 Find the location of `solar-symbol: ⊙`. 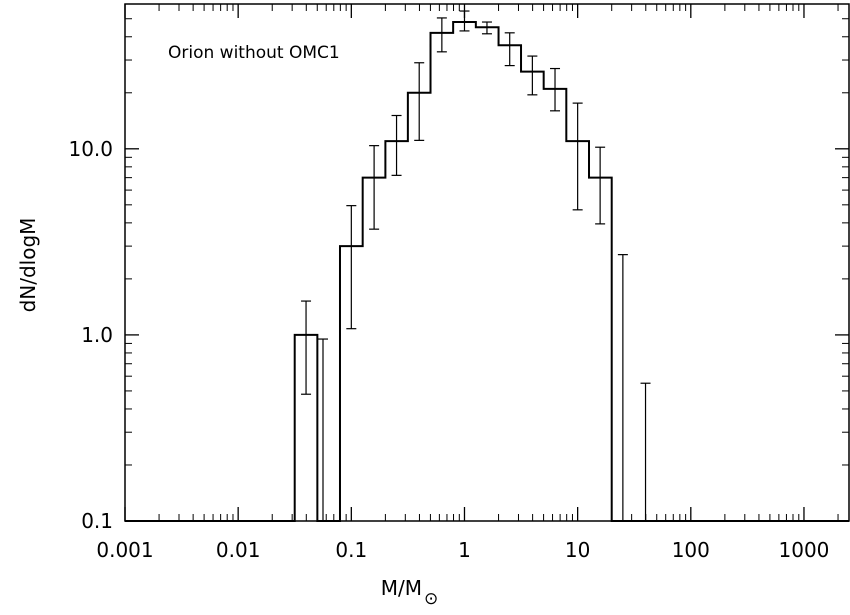

solar-symbol: ⊙ is located at coordinates (431, 599).